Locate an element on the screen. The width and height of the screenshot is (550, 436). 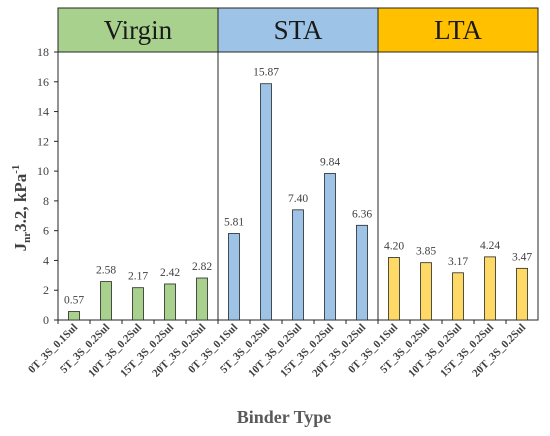
group-header-label: Virgin is located at coordinates (138, 30).